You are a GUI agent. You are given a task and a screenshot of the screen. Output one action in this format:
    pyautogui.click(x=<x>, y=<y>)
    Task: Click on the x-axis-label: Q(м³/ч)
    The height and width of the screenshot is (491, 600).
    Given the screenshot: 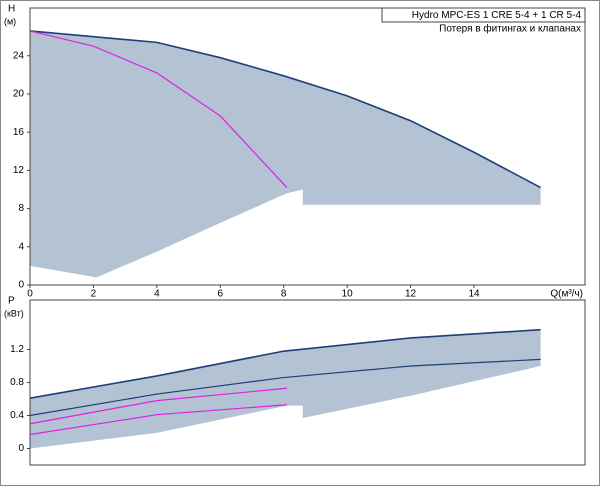 What is the action you would take?
    pyautogui.click(x=566, y=294)
    